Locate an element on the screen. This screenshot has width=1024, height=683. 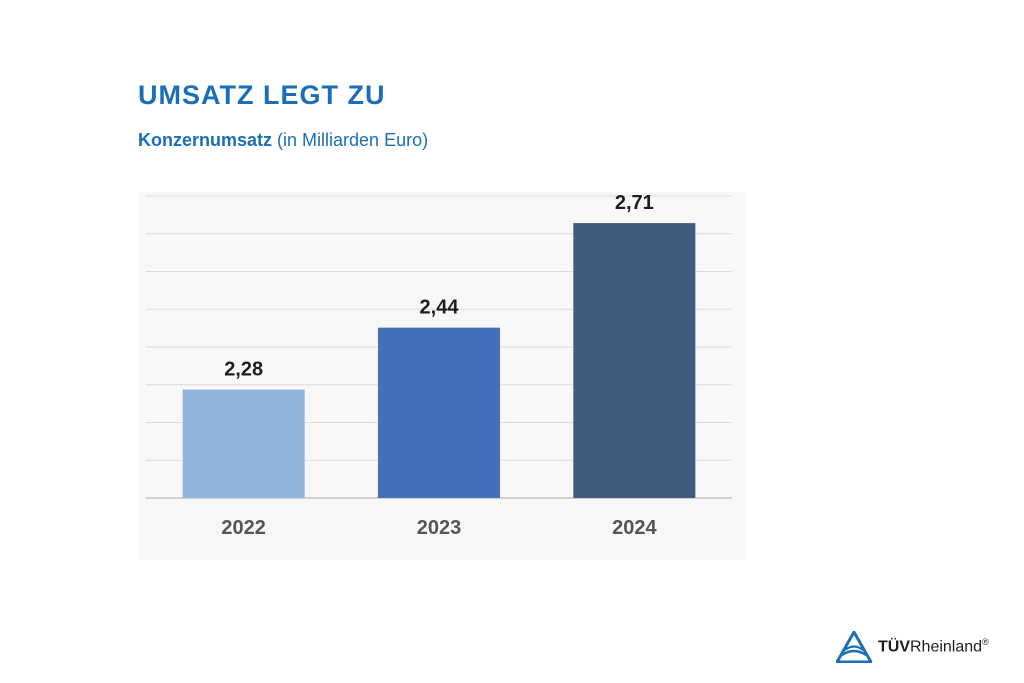
data-label-2024: 2,71 is located at coordinates (634, 203).